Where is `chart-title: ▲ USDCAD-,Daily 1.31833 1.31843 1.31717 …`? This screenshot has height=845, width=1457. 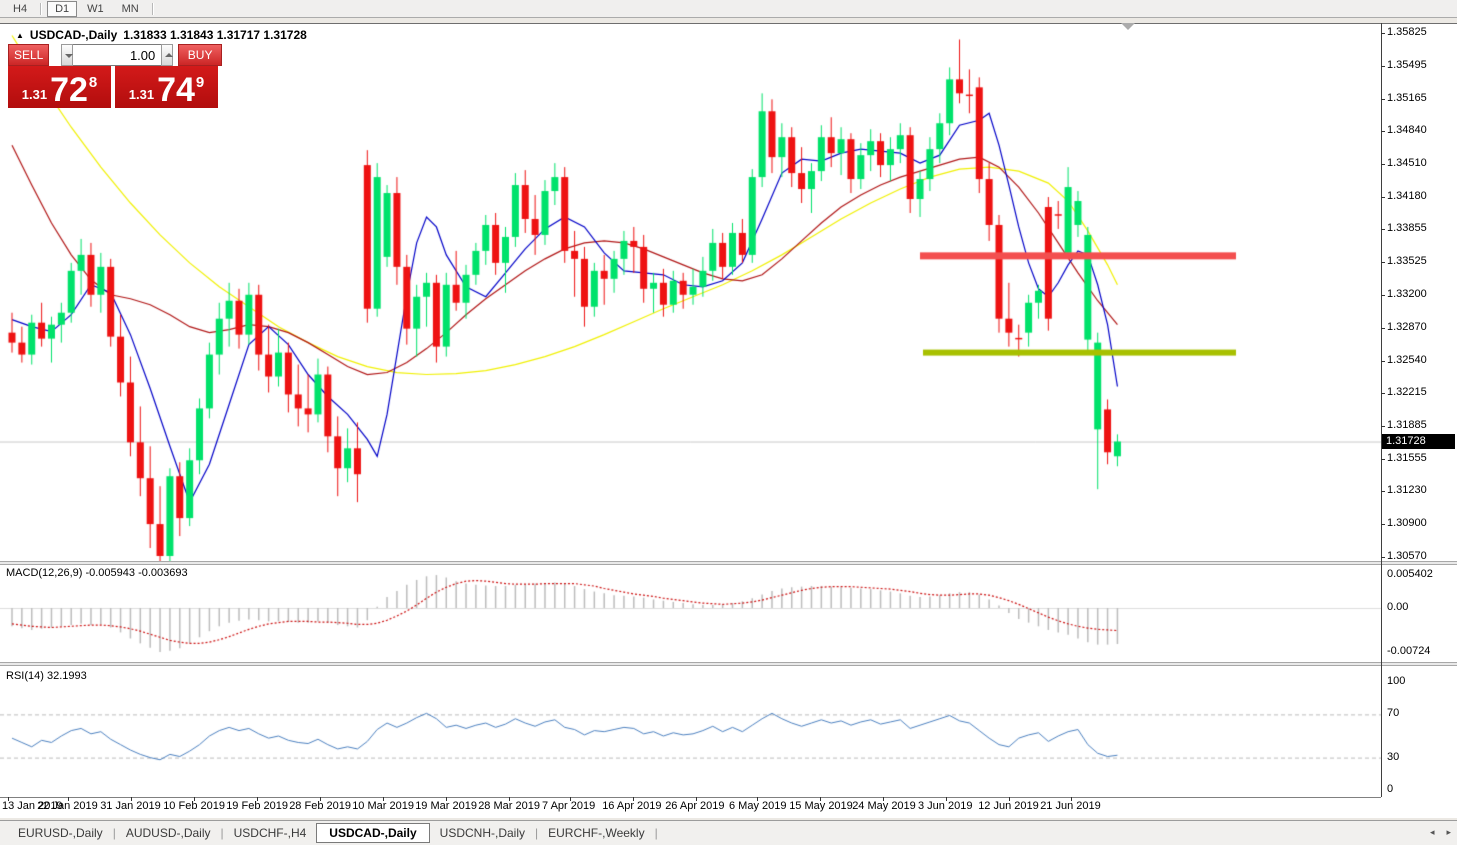
chart-title: ▲ USDCAD-,Daily 1.31833 1.31843 1.31717 … is located at coordinates (161, 35).